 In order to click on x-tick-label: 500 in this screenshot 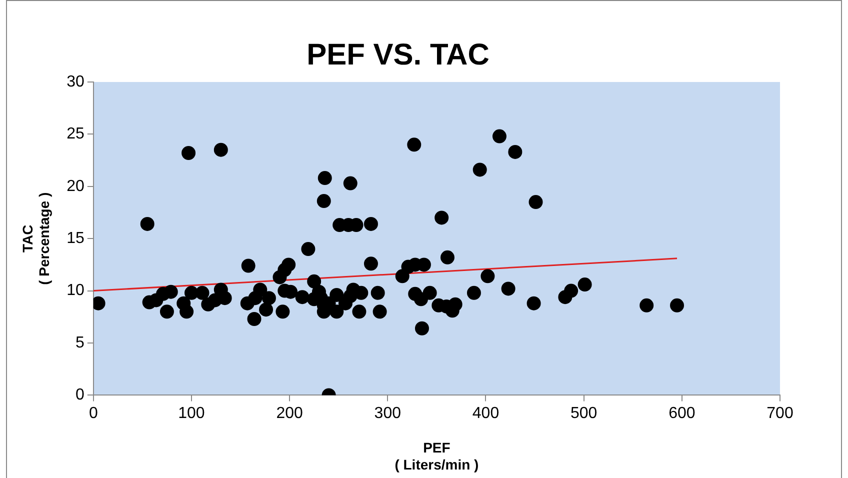, I will do `click(584, 413)`.